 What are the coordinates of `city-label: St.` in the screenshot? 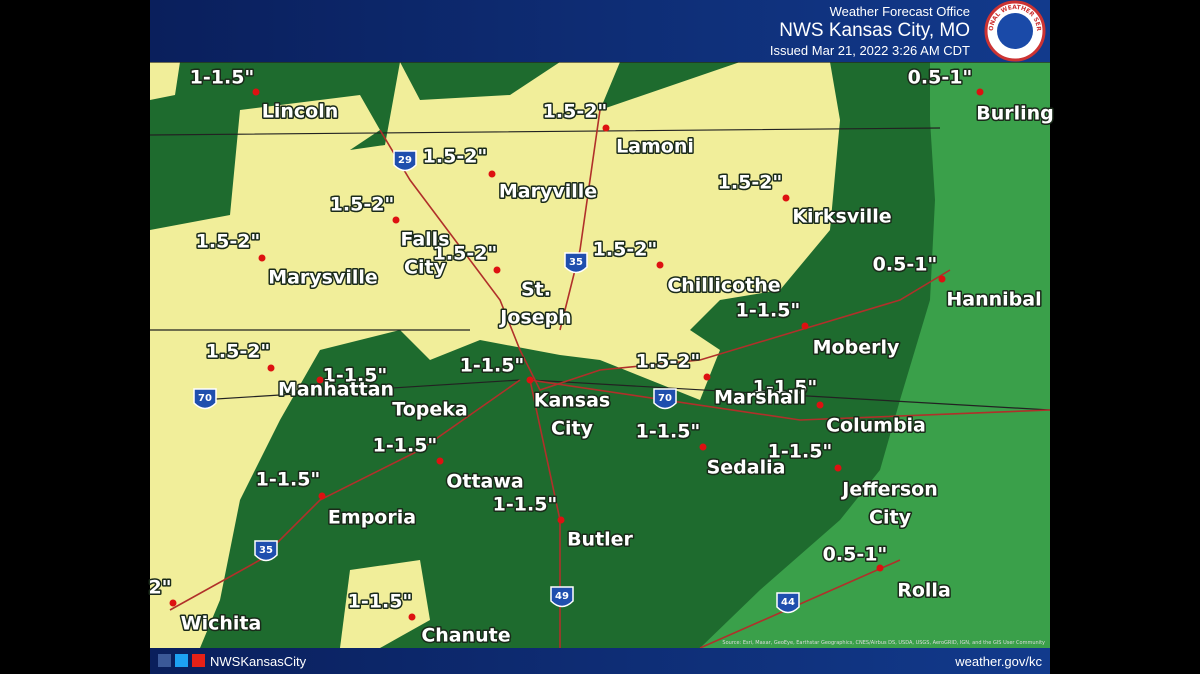 It's located at (536, 290).